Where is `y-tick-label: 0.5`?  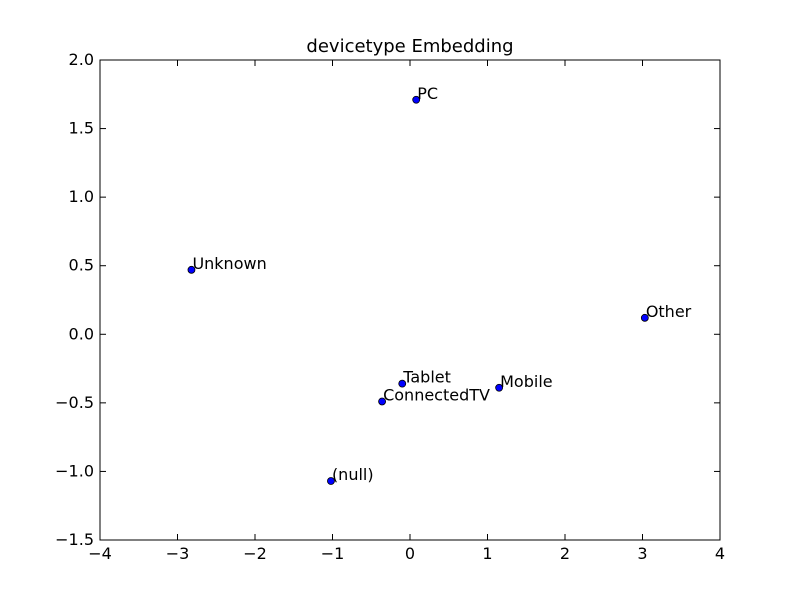 y-tick-label: 0.5 is located at coordinates (81, 265).